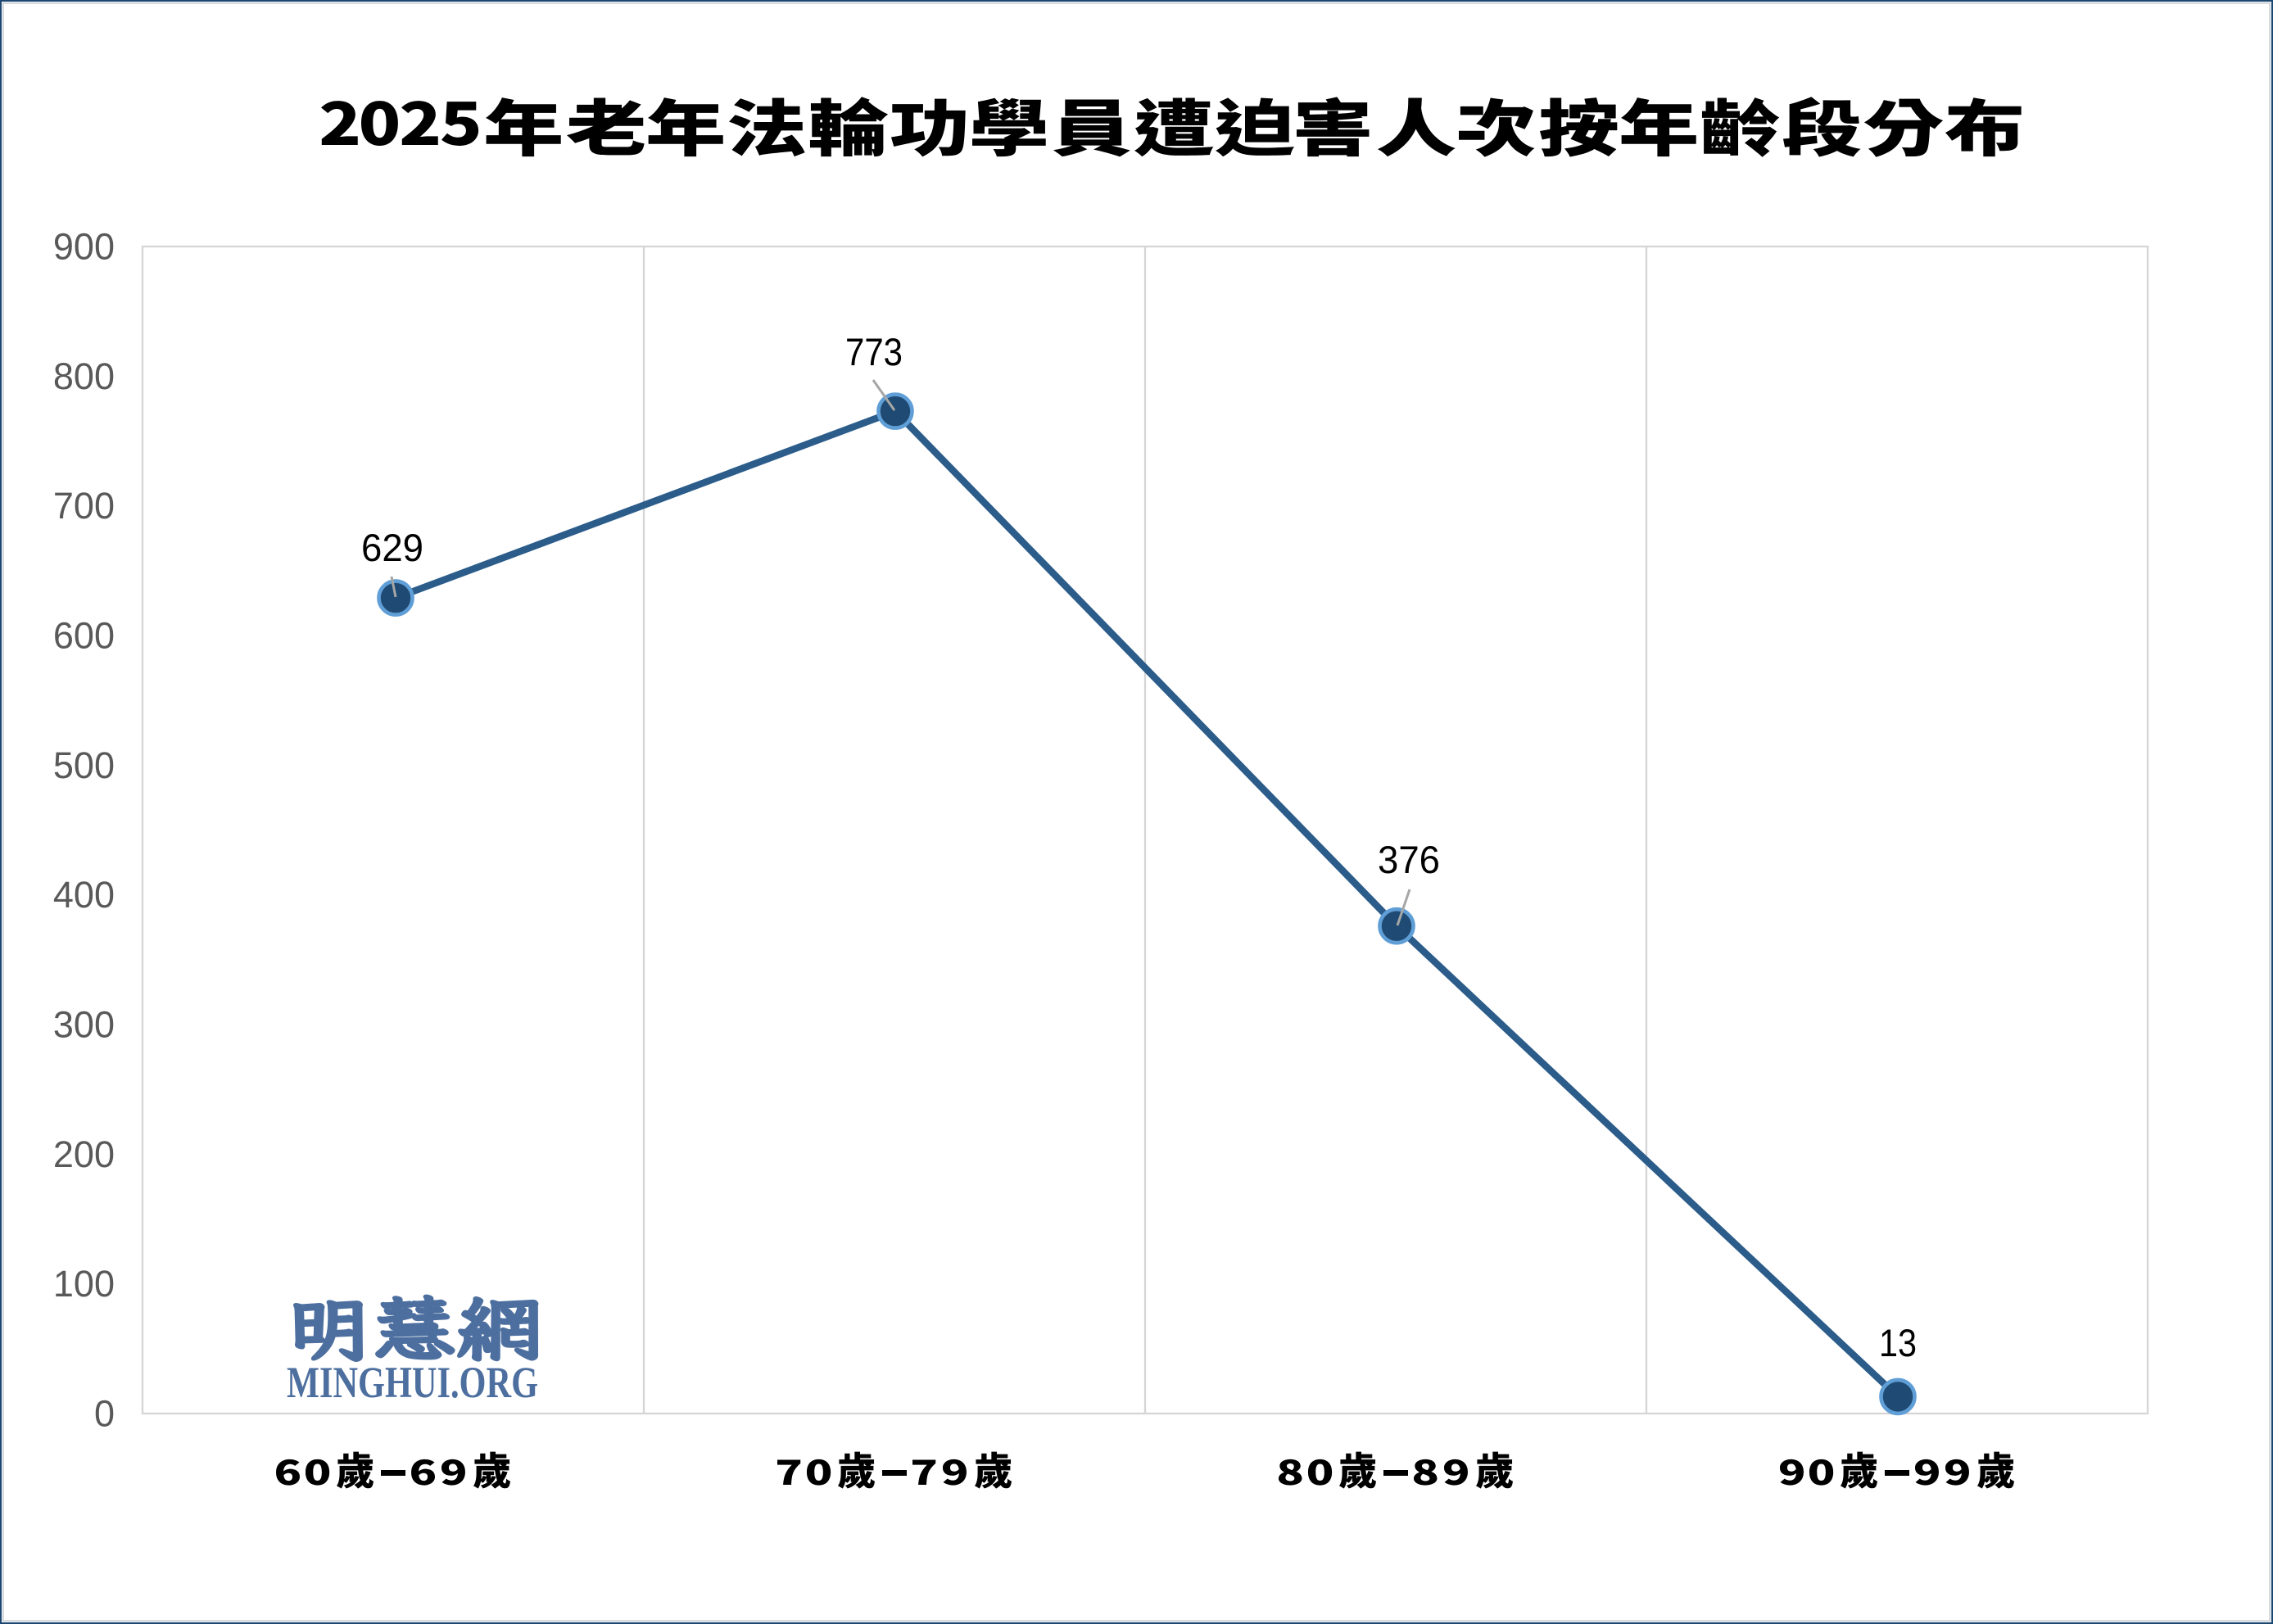  I want to click on svg-text: 773, so click(874, 352).